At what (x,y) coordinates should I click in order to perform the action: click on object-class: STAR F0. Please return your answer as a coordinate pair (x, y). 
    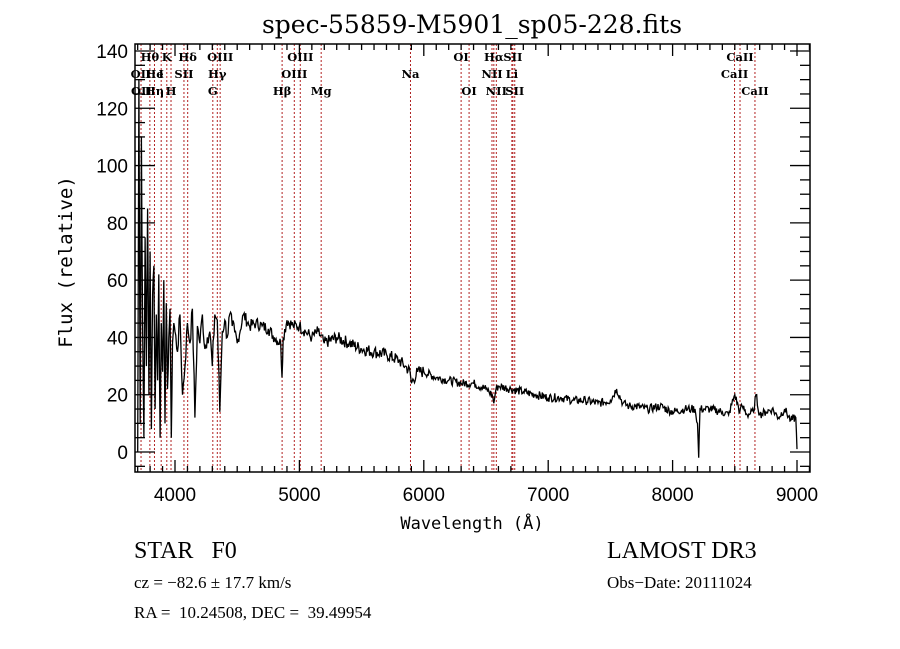
    Looking at the image, I should click on (185, 551).